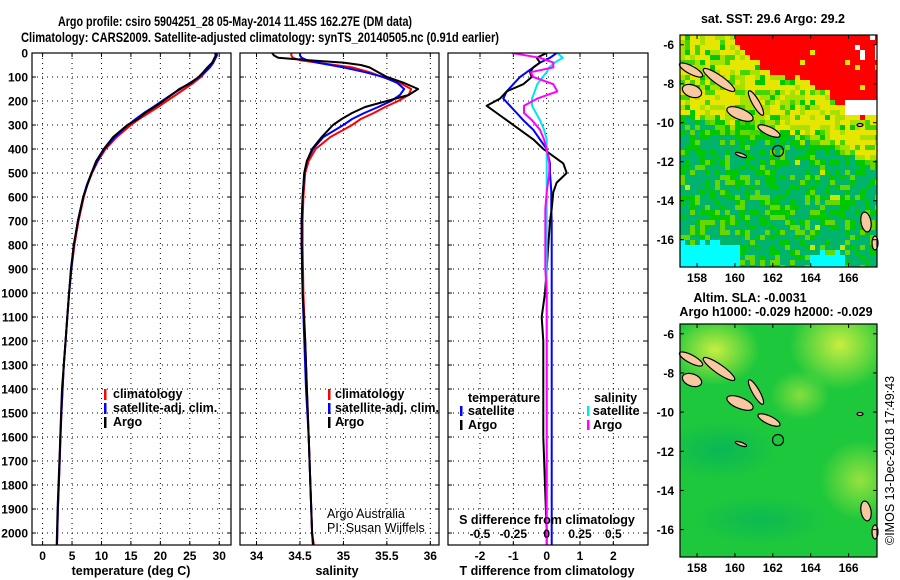 Image resolution: width=900 pixels, height=580 pixels. What do you see at coordinates (72, 556) in the screenshot?
I see `x-tick-label: 5` at bounding box center [72, 556].